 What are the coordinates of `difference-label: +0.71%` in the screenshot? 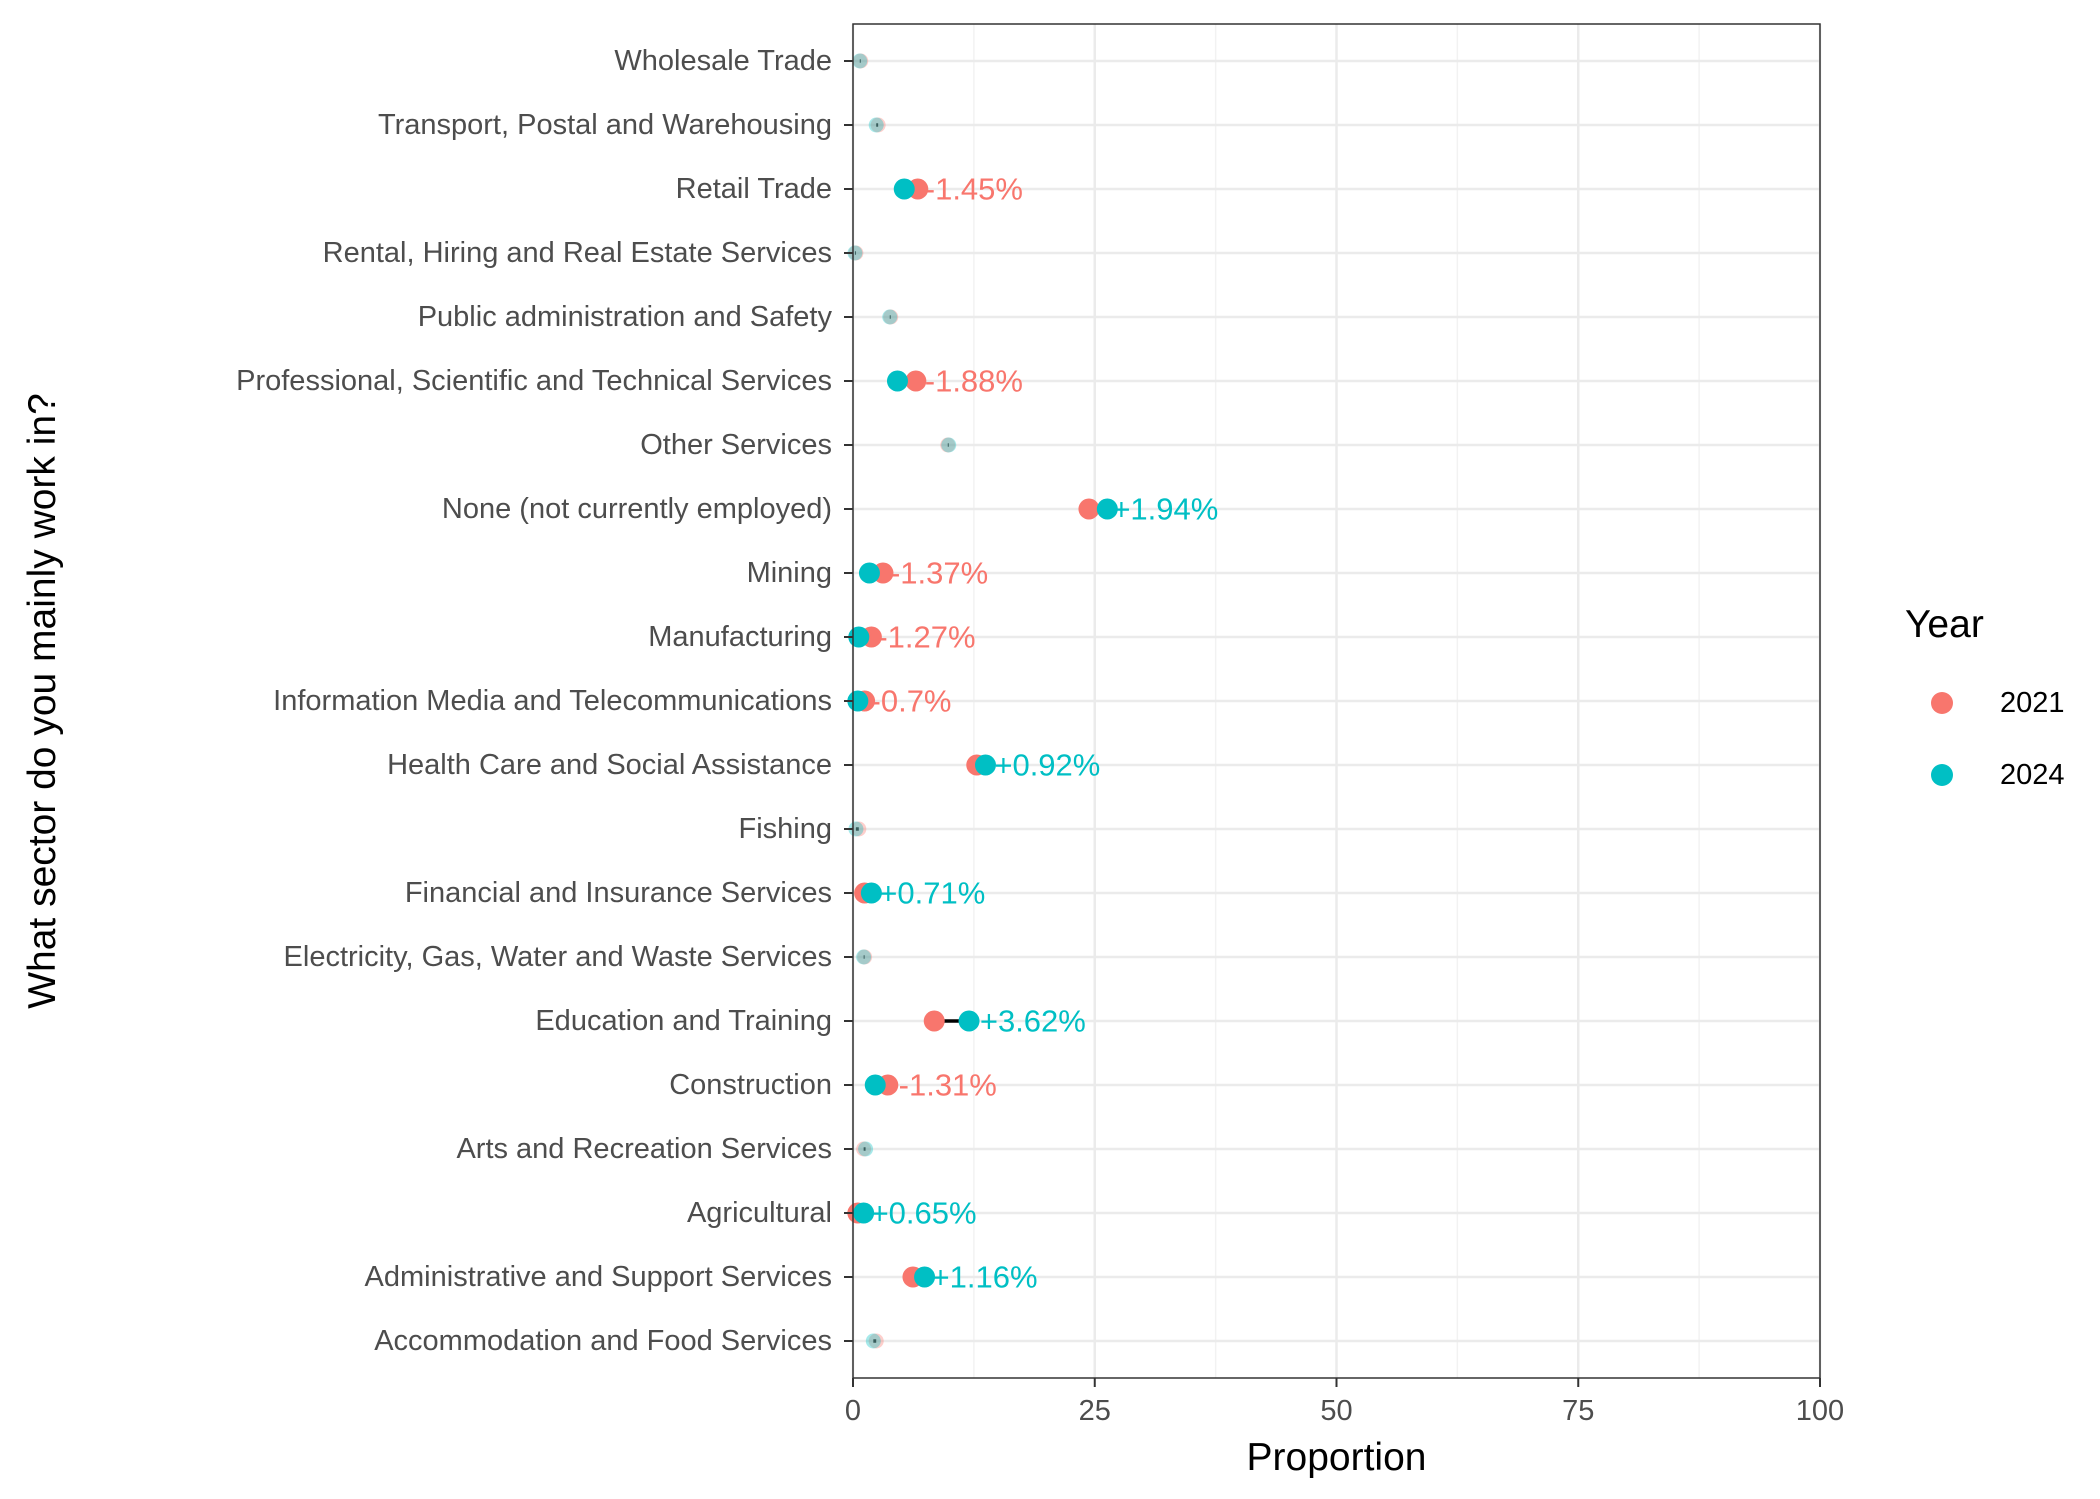 It's located at (932, 893).